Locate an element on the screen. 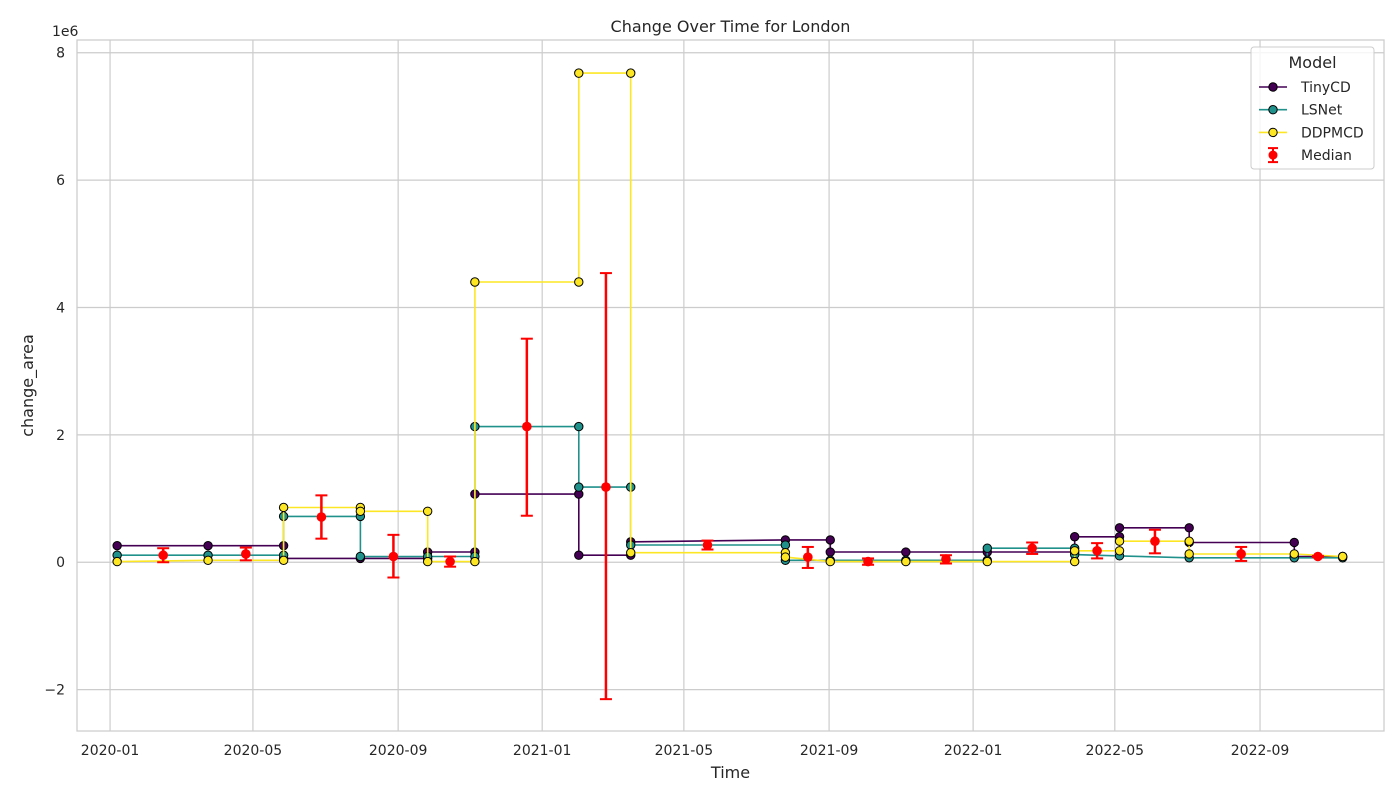  legend: Model TinyCD LSNet DDPMCD Median is located at coordinates (1312, 108).